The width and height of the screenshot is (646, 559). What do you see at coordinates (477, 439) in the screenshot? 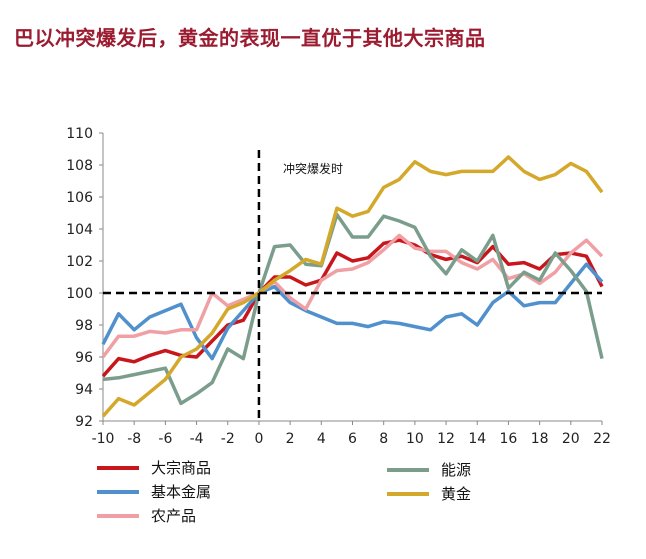
I see `x-tick-label: 14` at bounding box center [477, 439].